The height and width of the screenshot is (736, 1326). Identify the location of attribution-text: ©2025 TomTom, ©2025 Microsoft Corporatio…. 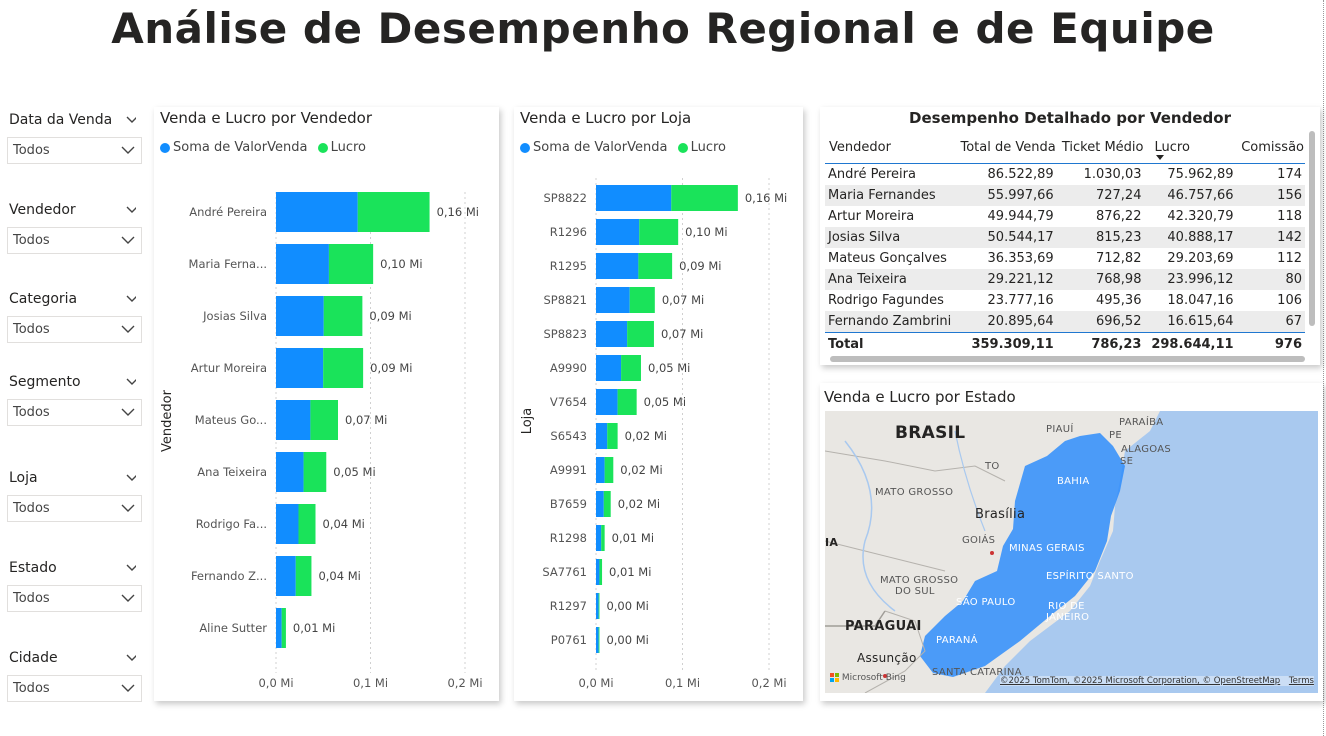
(1140, 681).